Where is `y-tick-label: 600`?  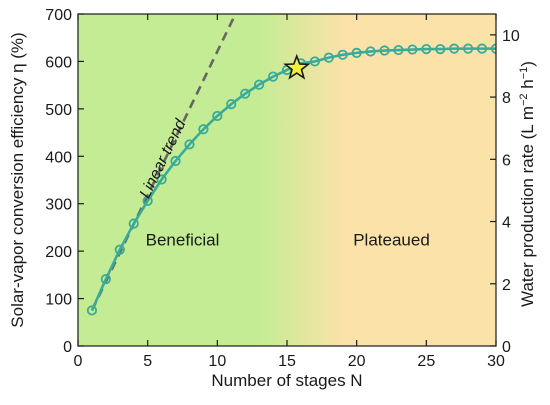 y-tick-label: 600 is located at coordinates (58, 62).